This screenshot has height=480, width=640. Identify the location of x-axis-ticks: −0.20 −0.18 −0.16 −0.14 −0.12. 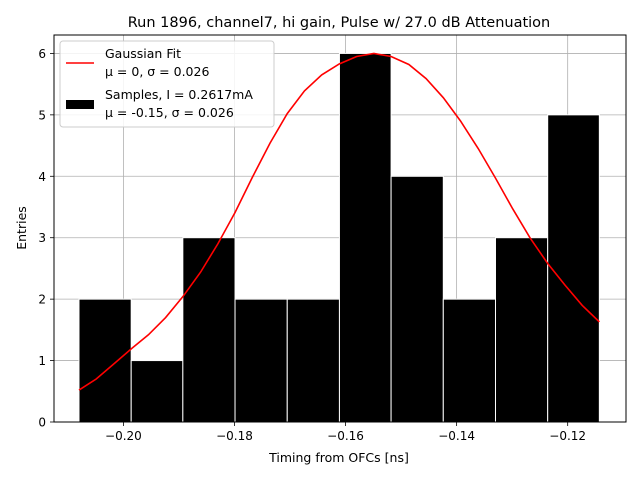
(345, 432).